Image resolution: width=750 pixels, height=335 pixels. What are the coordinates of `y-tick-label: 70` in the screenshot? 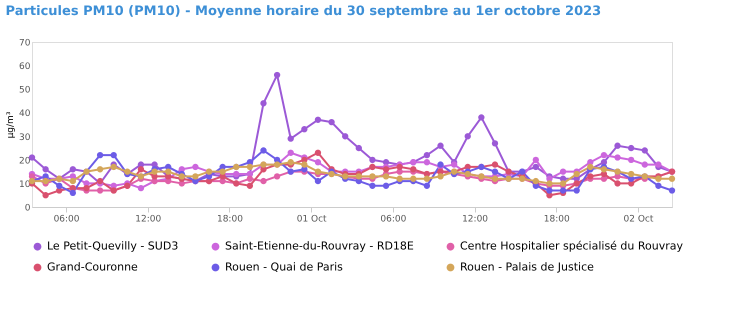 It's located at (25, 43).